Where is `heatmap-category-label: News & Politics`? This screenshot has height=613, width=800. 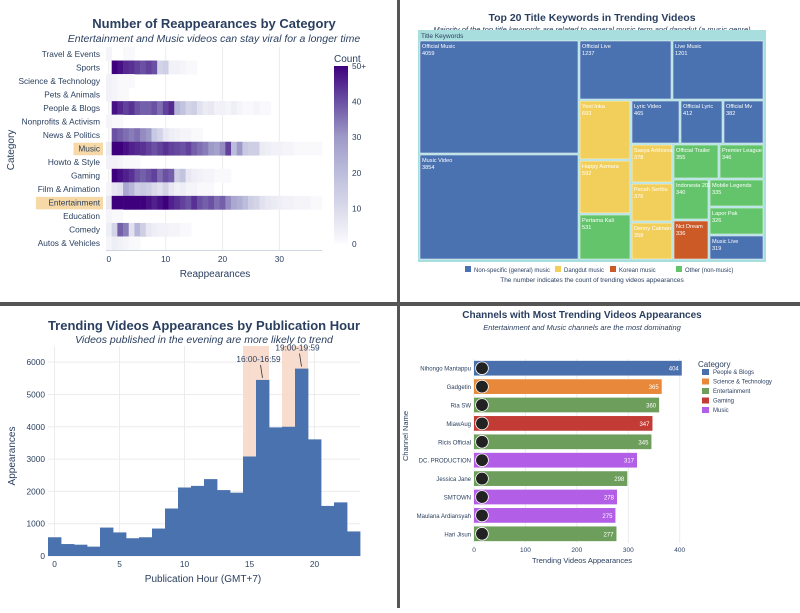 heatmap-category-label: News & Politics is located at coordinates (71, 135).